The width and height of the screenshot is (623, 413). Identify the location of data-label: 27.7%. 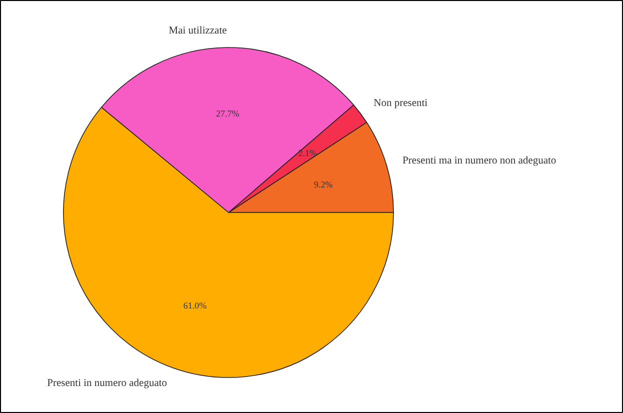
(228, 113).